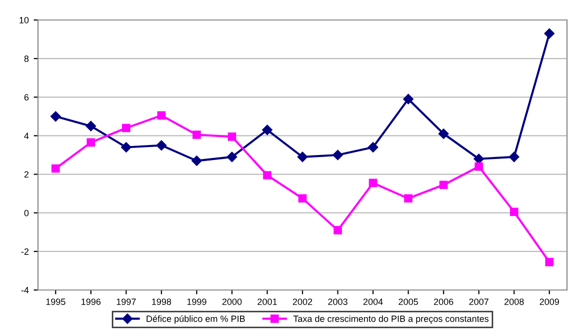 This screenshot has height=336, width=582. Describe the element at coordinates (232, 301) in the screenshot. I see `x-tick-label: 2000` at that location.